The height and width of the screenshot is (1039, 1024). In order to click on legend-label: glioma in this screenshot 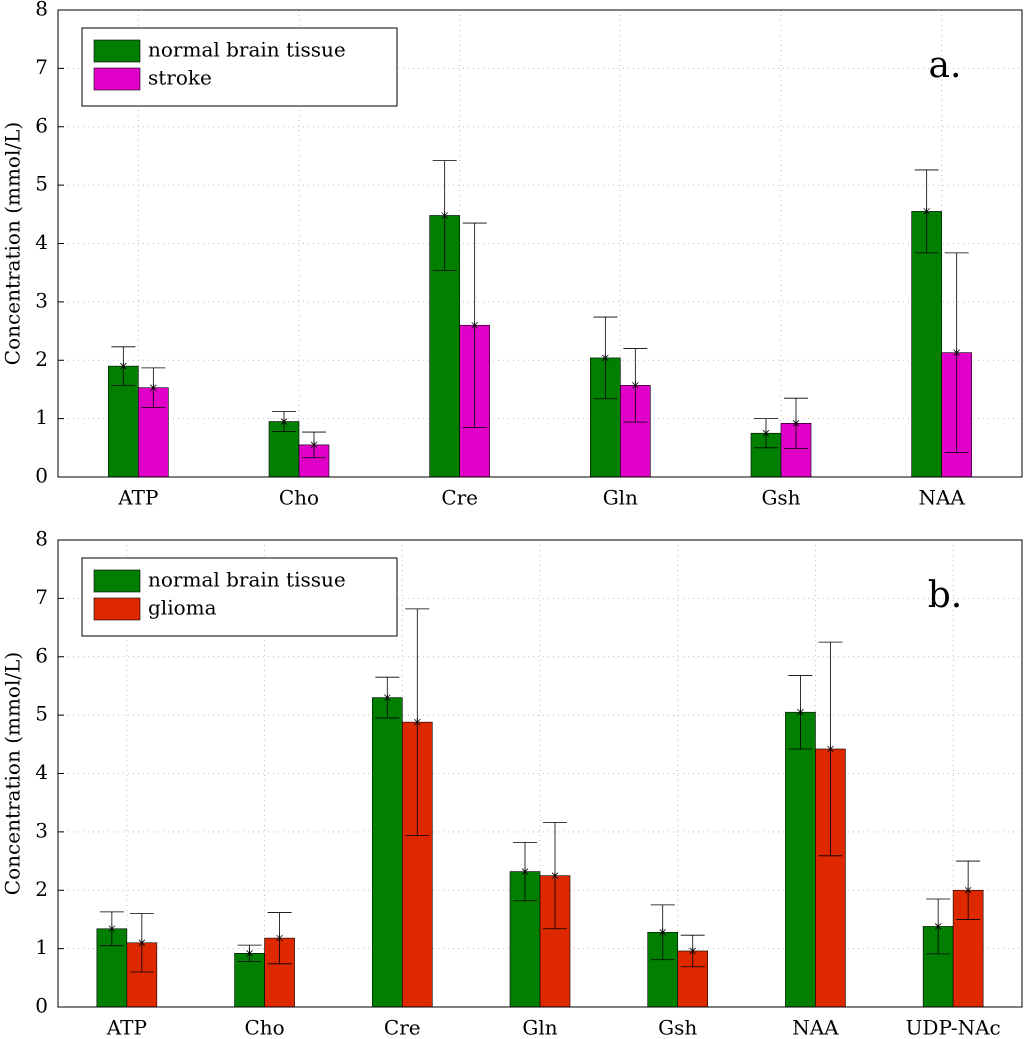, I will do `click(182, 608)`.